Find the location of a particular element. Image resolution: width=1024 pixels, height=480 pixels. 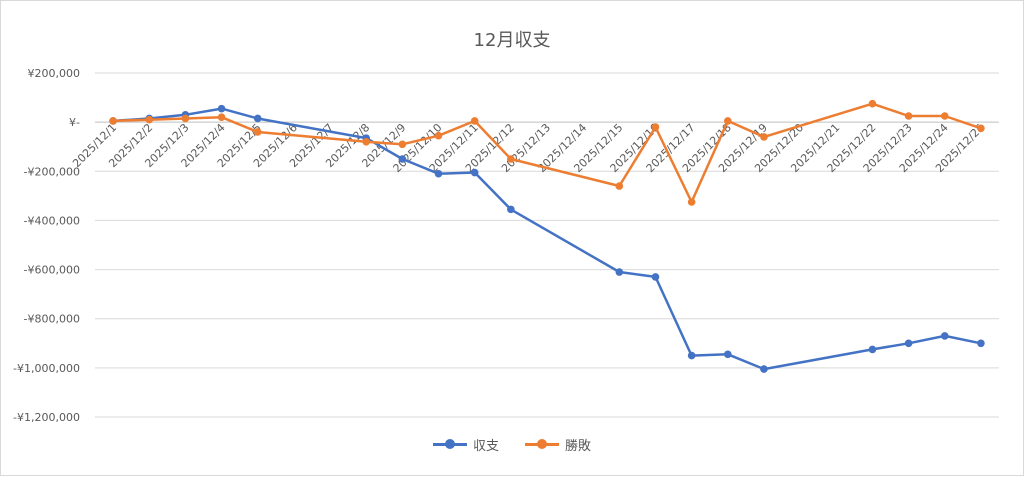

legend-item-series-1: 勝敗 is located at coordinates (558, 444).